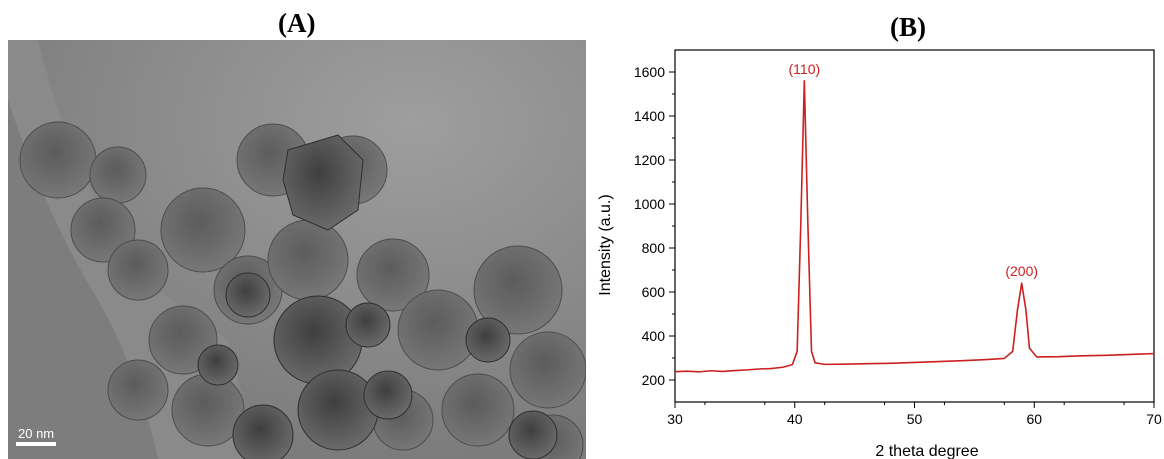 This screenshot has width=1164, height=459. Describe the element at coordinates (36, 444) in the screenshot. I see `scale-bar` at that location.